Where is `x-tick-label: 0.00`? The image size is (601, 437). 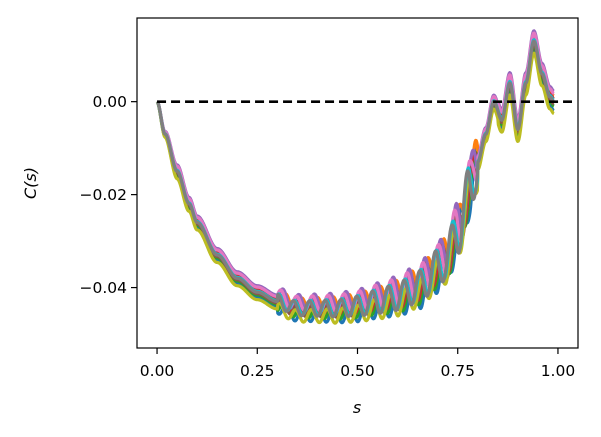
x-tick-label: 0.00 is located at coordinates (157, 371).